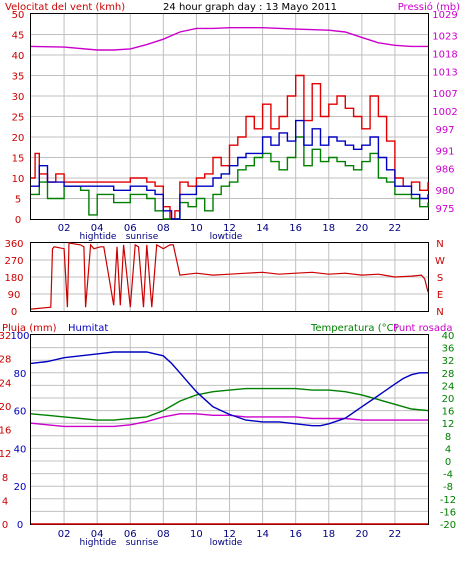 This screenshot has width=465, height=566. What do you see at coordinates (20, 449) in the screenshot?
I see `humidity-y-tick-label: 40` at bounding box center [20, 449].